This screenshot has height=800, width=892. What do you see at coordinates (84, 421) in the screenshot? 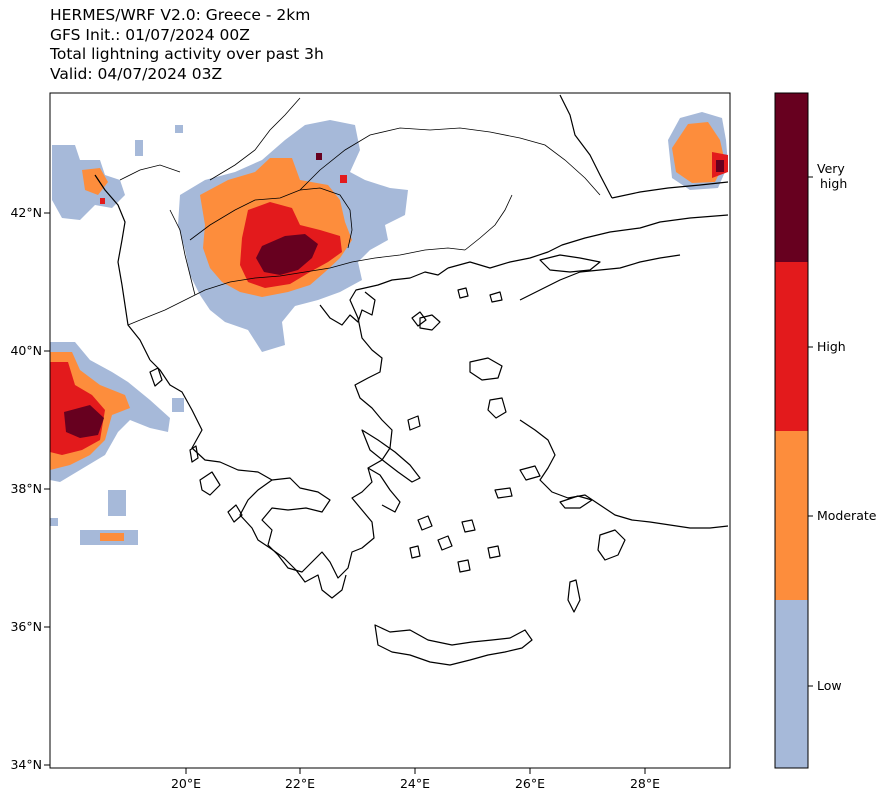
I see `lightning-veryhigh-west` at bounding box center [84, 421].